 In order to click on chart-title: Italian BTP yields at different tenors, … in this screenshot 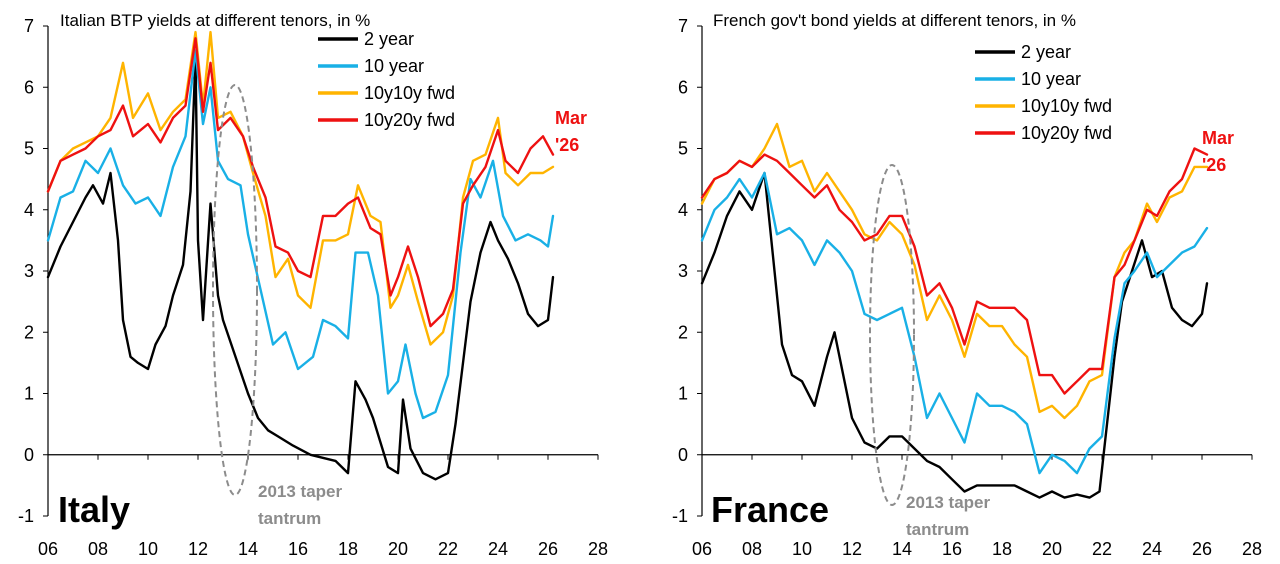, I will do `click(215, 20)`.